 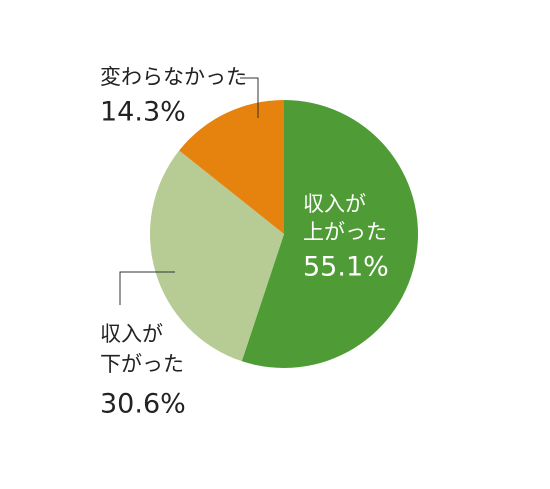 What do you see at coordinates (142, 364) in the screenshot?
I see `slice-label: 下がった` at bounding box center [142, 364].